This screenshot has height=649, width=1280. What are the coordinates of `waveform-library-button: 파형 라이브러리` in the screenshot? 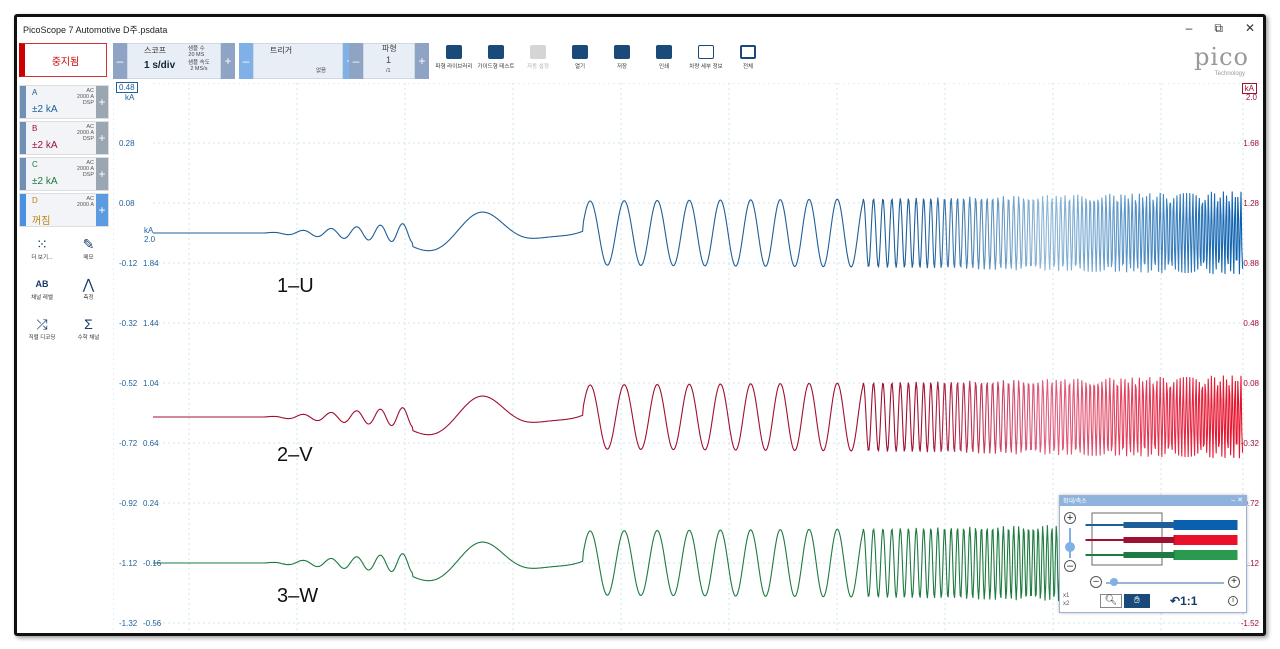 It's located at (454, 60).